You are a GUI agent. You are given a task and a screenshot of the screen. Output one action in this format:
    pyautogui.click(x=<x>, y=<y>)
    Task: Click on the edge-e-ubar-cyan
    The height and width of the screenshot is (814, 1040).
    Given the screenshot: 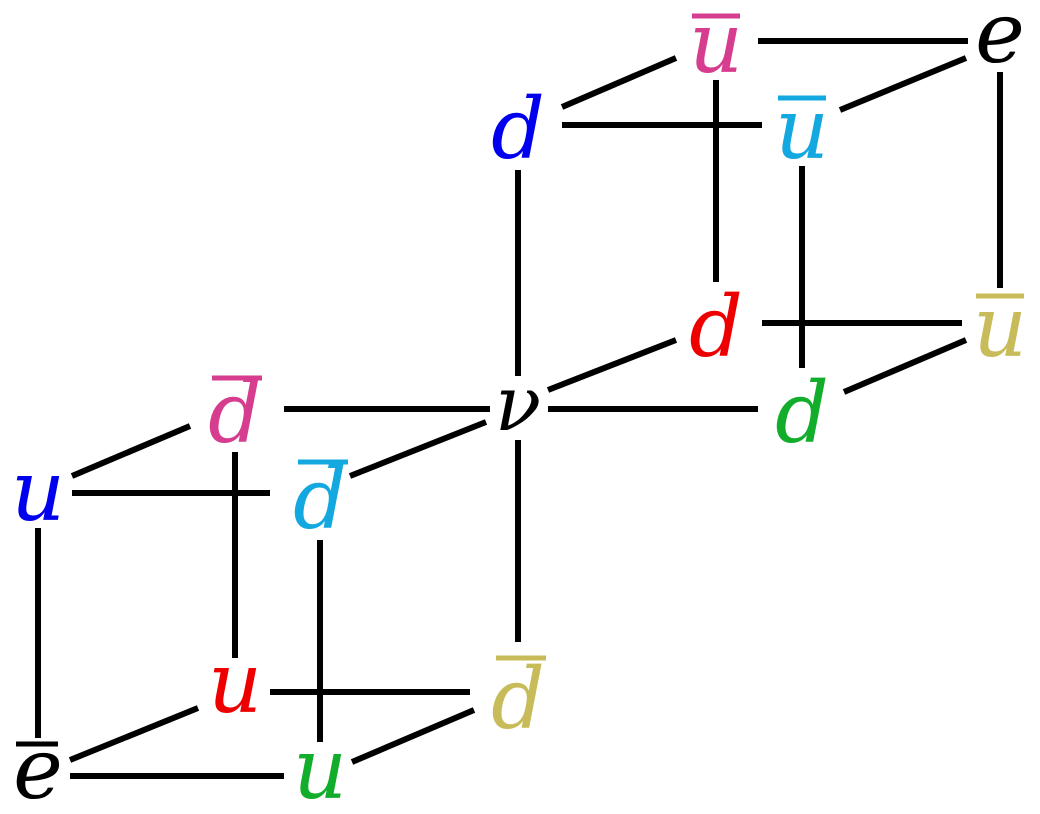 What is the action you would take?
    pyautogui.click(x=903, y=84)
    